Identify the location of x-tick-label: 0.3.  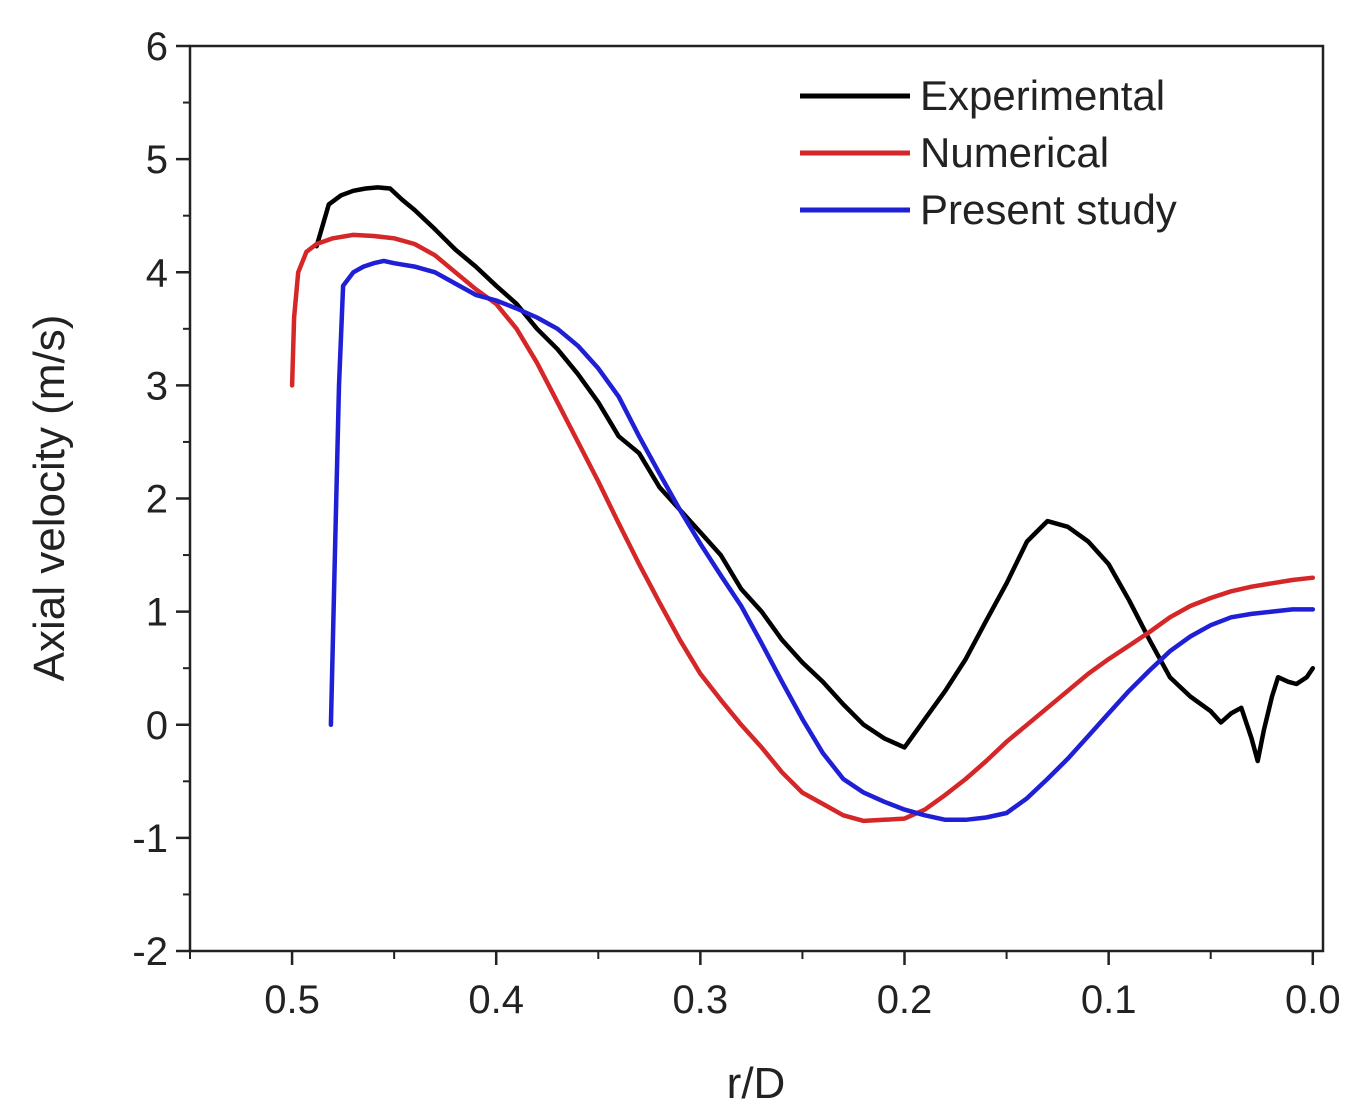
(701, 1000).